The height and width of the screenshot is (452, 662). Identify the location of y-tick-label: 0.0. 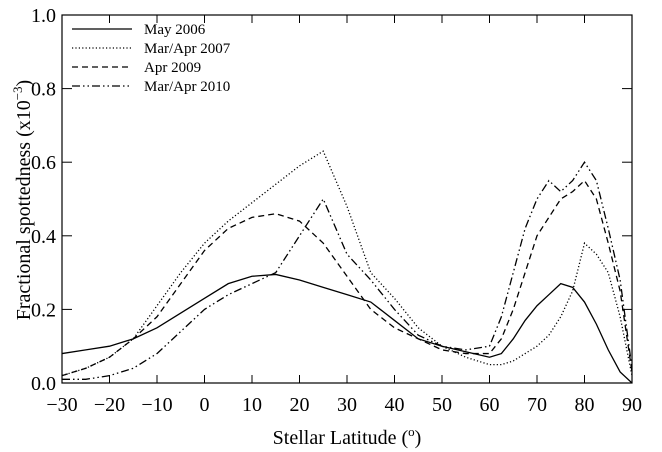
(43, 384).